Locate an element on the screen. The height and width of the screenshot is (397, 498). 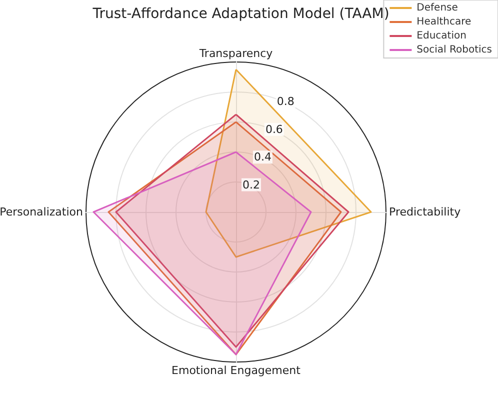
spoke-label: Transparency is located at coordinates (236, 53).